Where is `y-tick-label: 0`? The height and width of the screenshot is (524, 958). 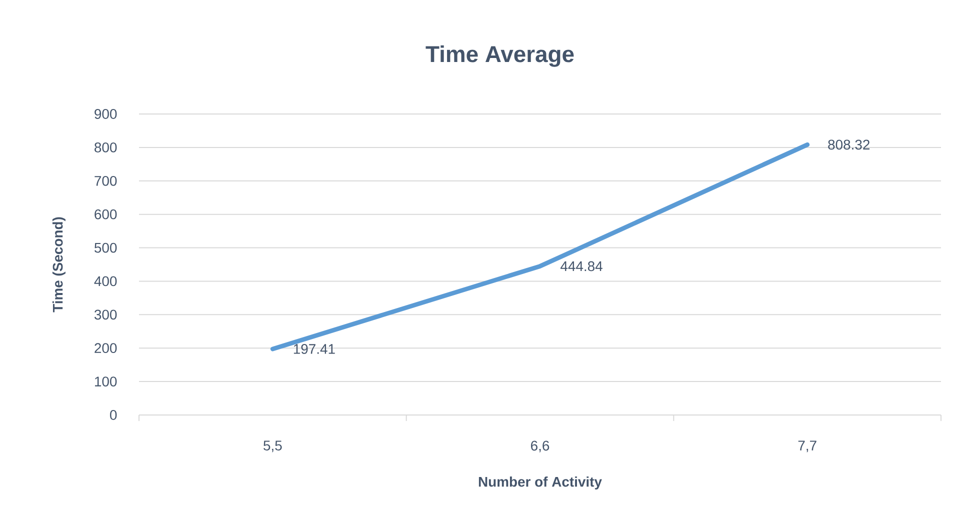
y-tick-label: 0 is located at coordinates (113, 415).